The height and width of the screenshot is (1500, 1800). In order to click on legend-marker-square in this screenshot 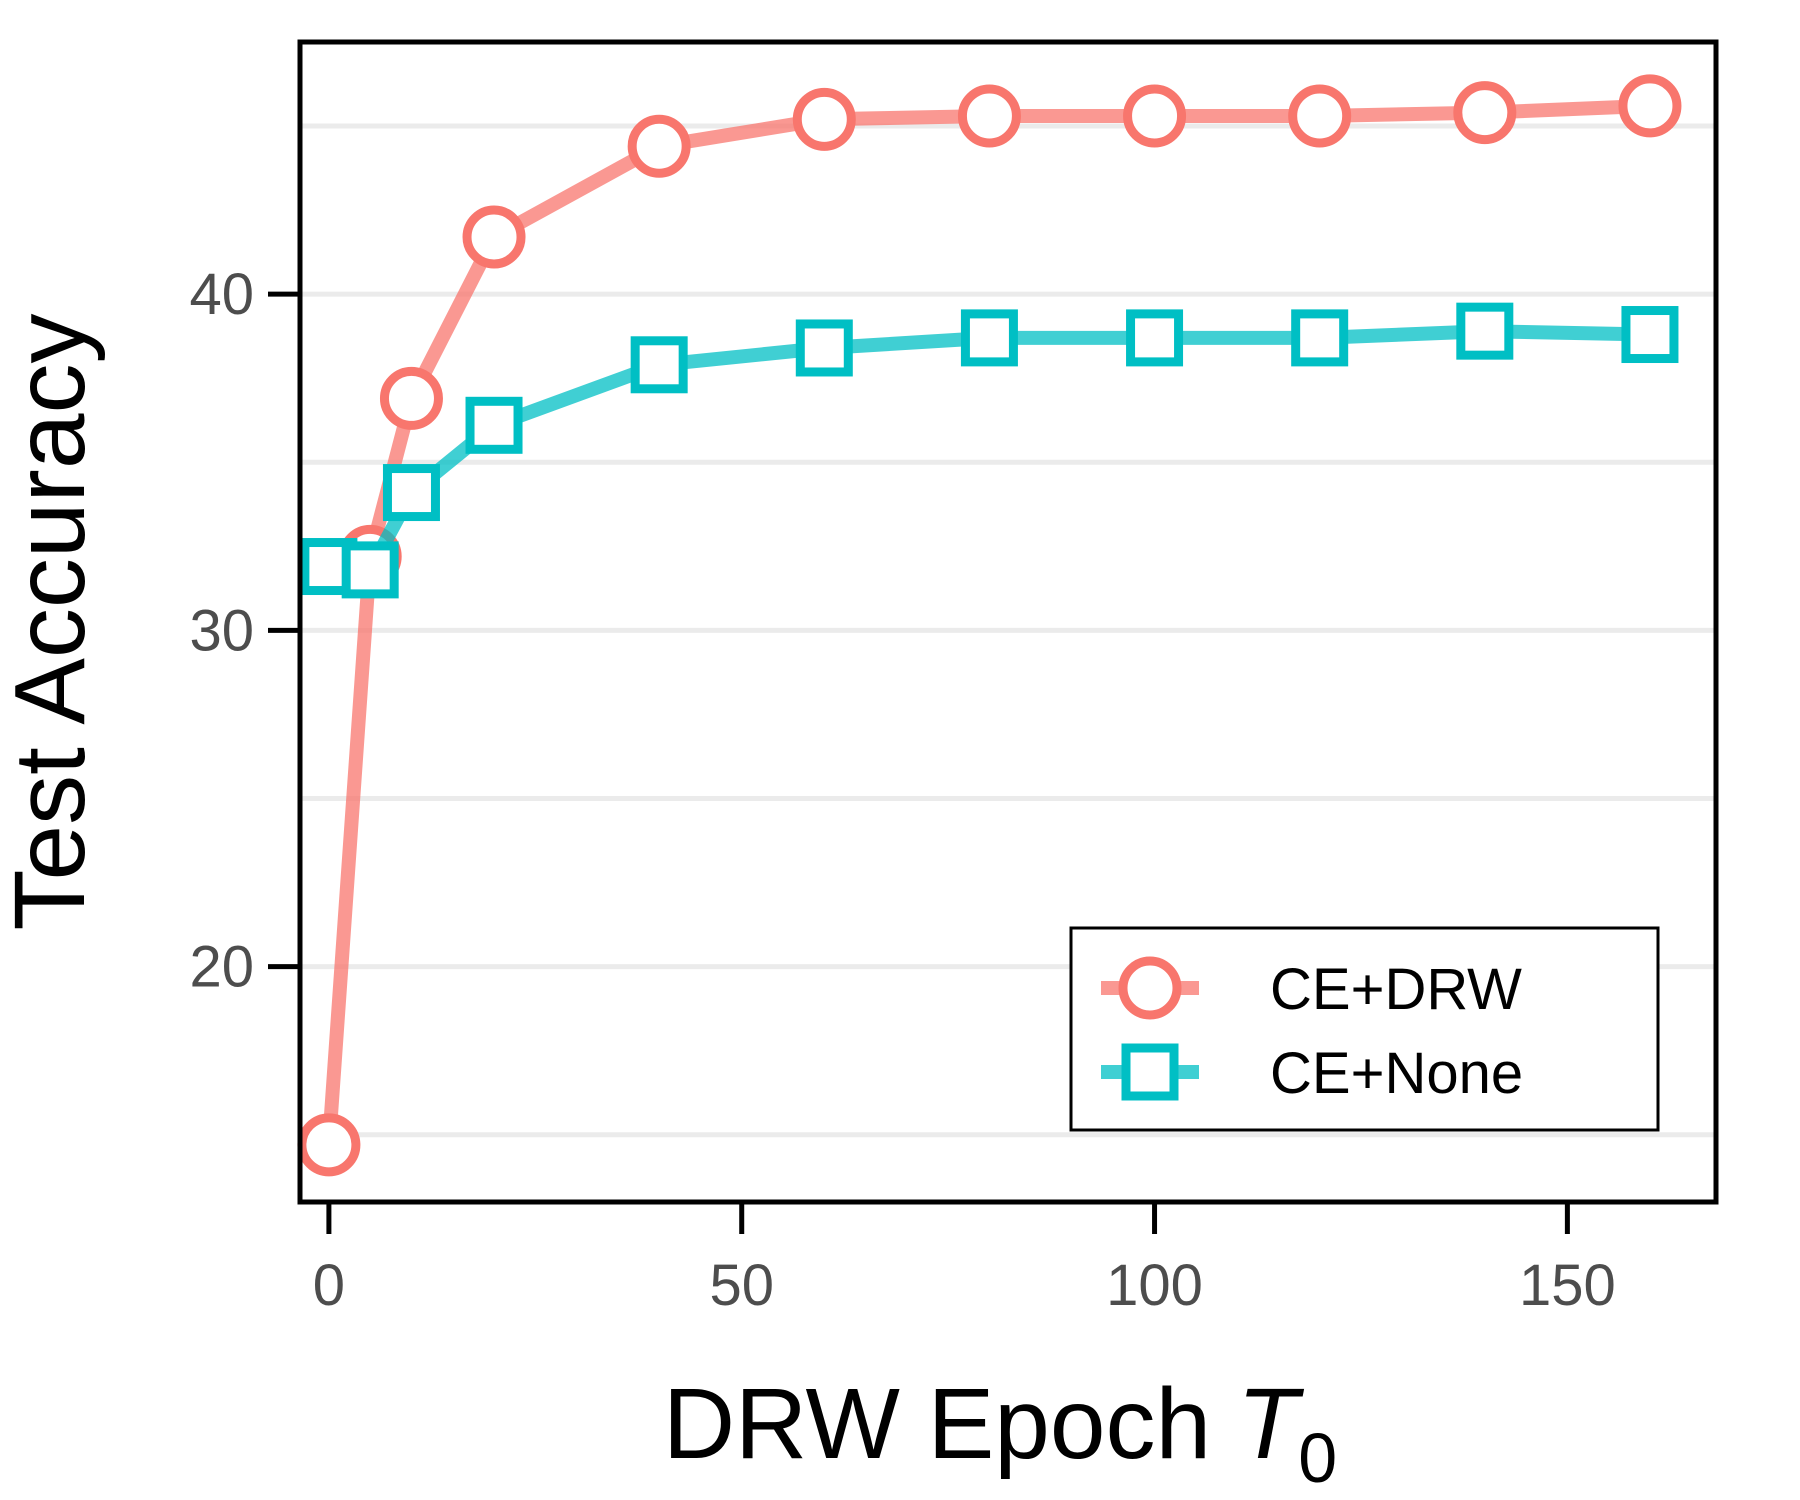, I will do `click(1150, 1072)`.